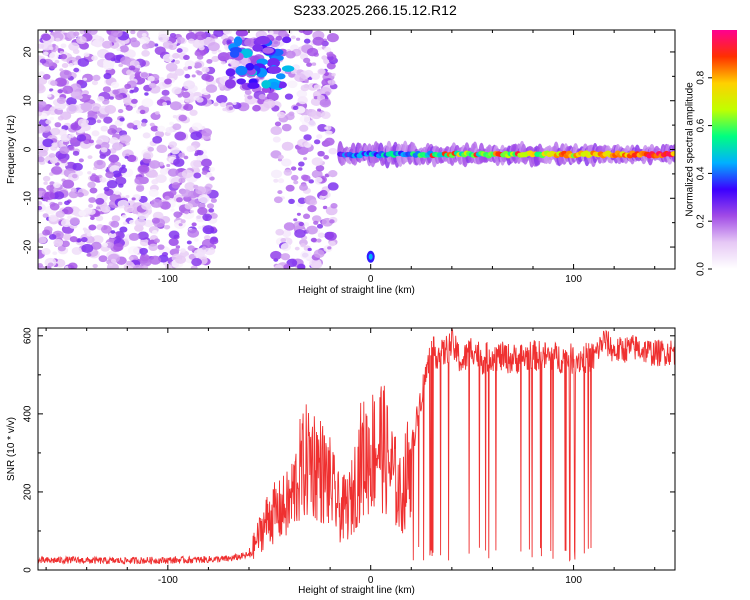  I want to click on y-tick-label: 200, so click(28, 491).